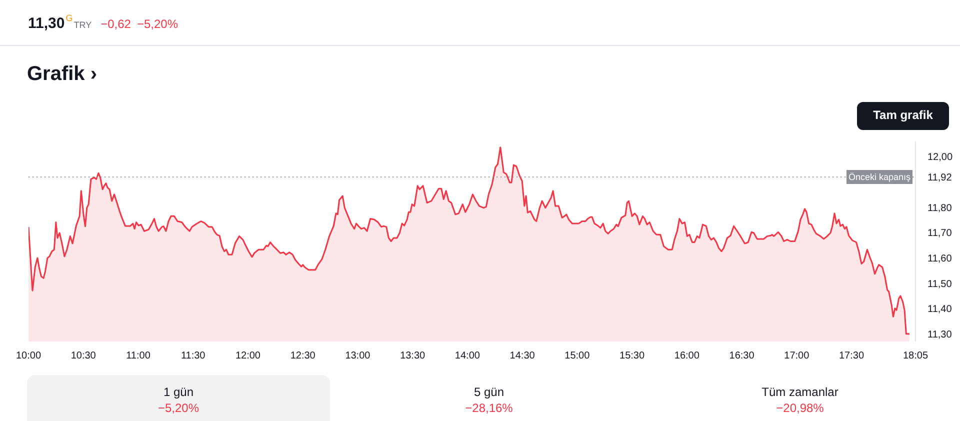 This screenshot has width=960, height=421. Describe the element at coordinates (742, 356) in the screenshot. I see `x-tick-label: 16:30` at that location.